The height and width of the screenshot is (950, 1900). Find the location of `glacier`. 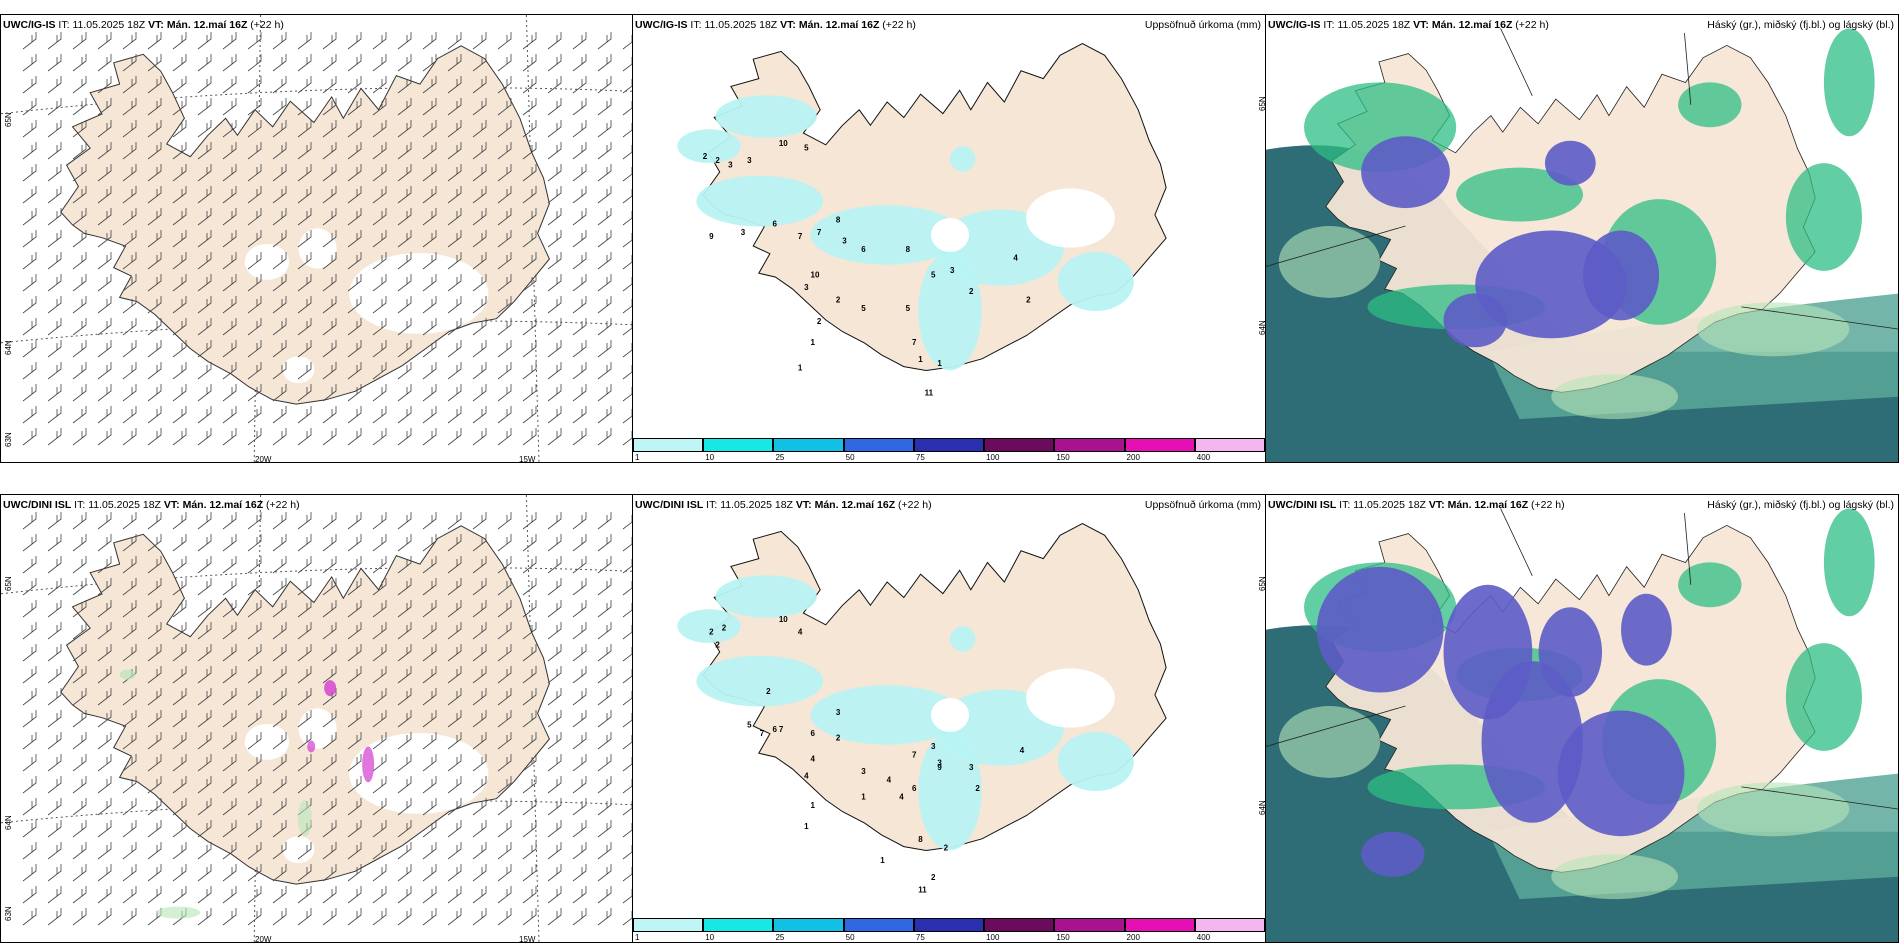

glacier is located at coordinates (419, 773).